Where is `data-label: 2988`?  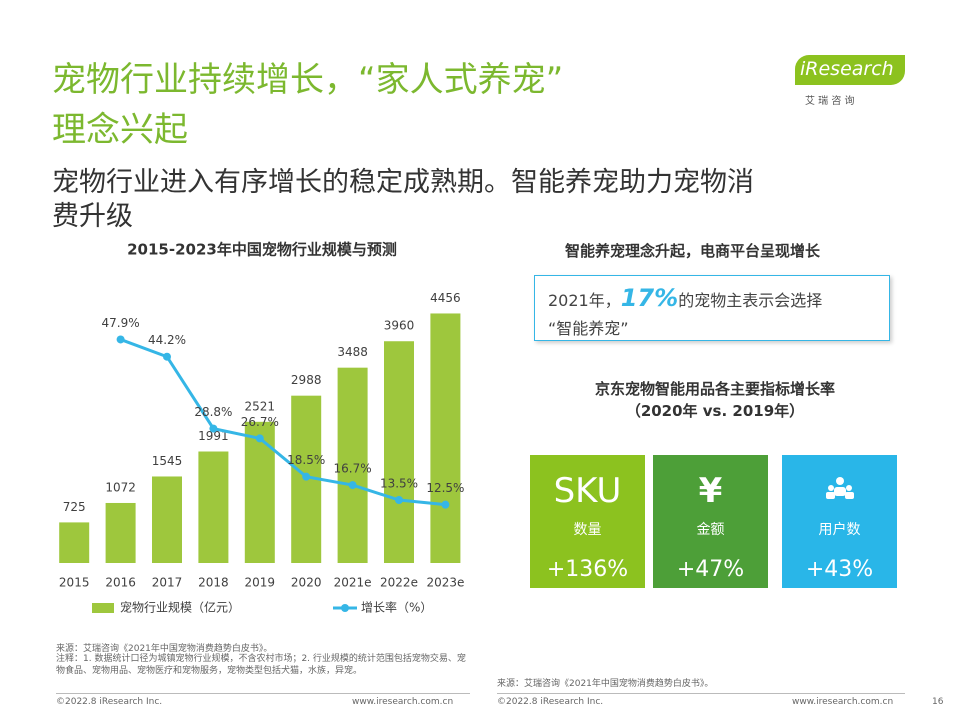 data-label: 2988 is located at coordinates (306, 380).